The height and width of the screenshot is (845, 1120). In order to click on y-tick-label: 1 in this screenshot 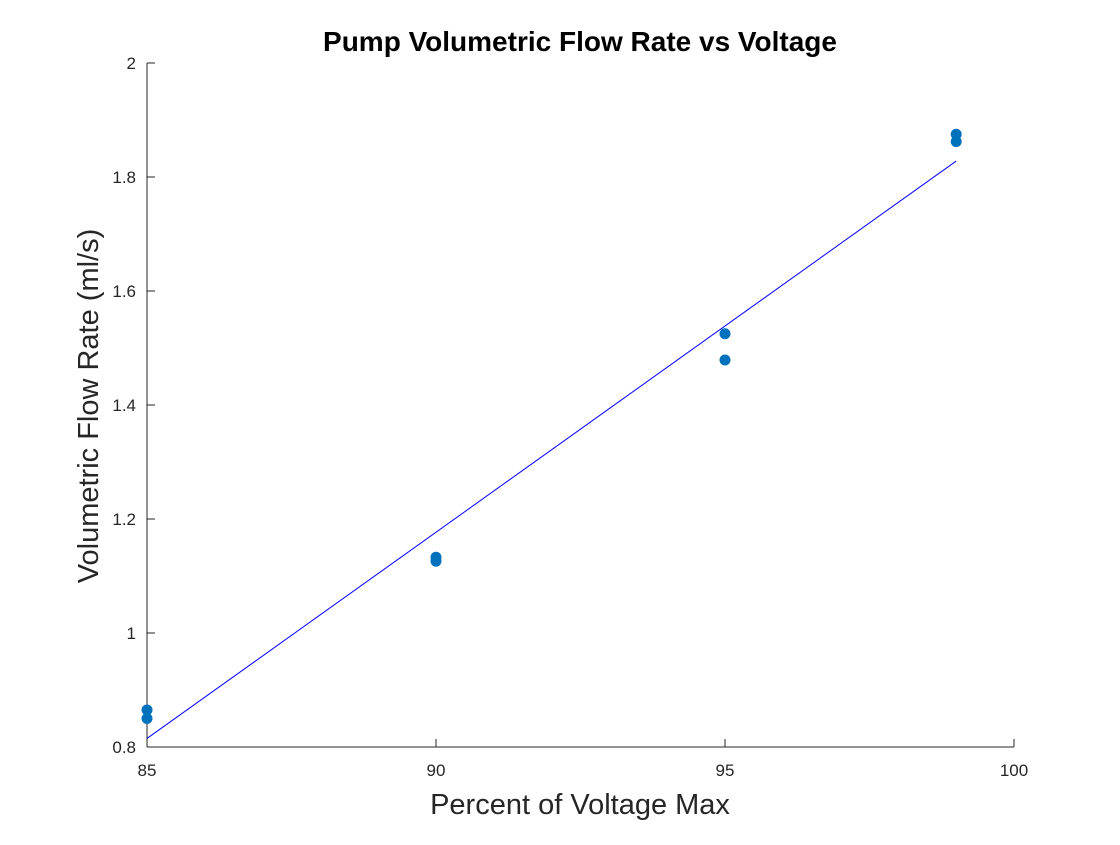, I will do `click(131, 633)`.